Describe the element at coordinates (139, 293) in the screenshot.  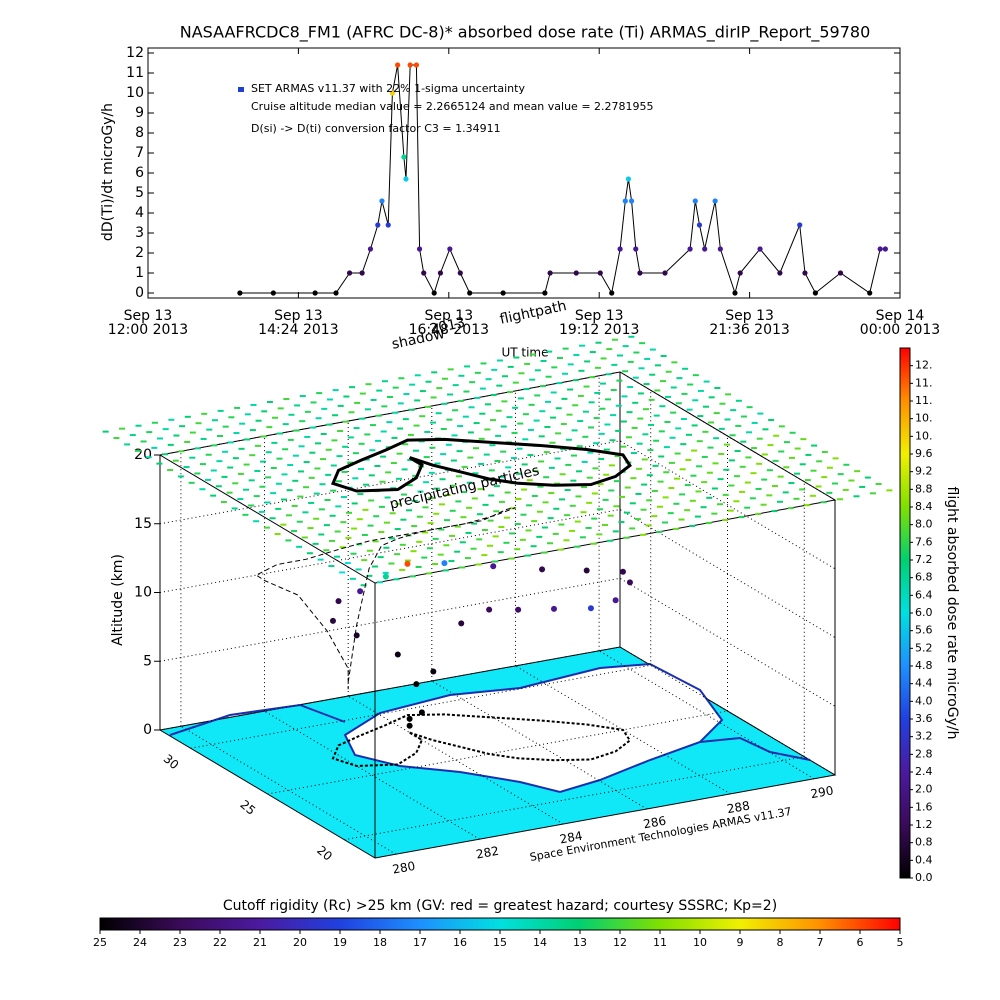
I see `y-tick-label: 0` at that location.